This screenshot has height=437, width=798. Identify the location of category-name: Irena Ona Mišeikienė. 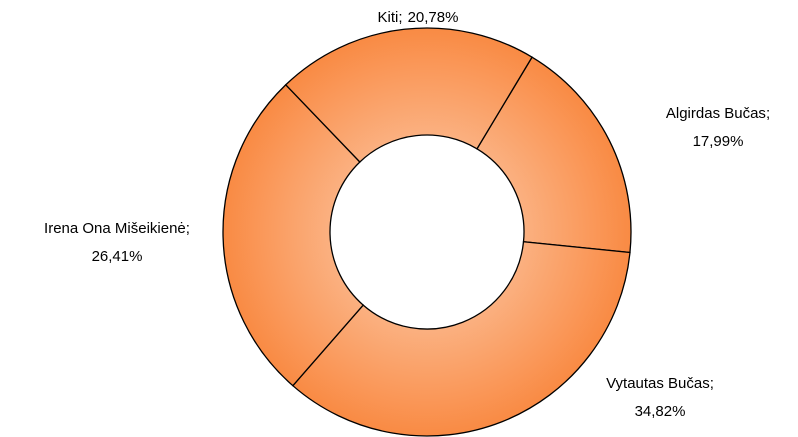
(115, 228).